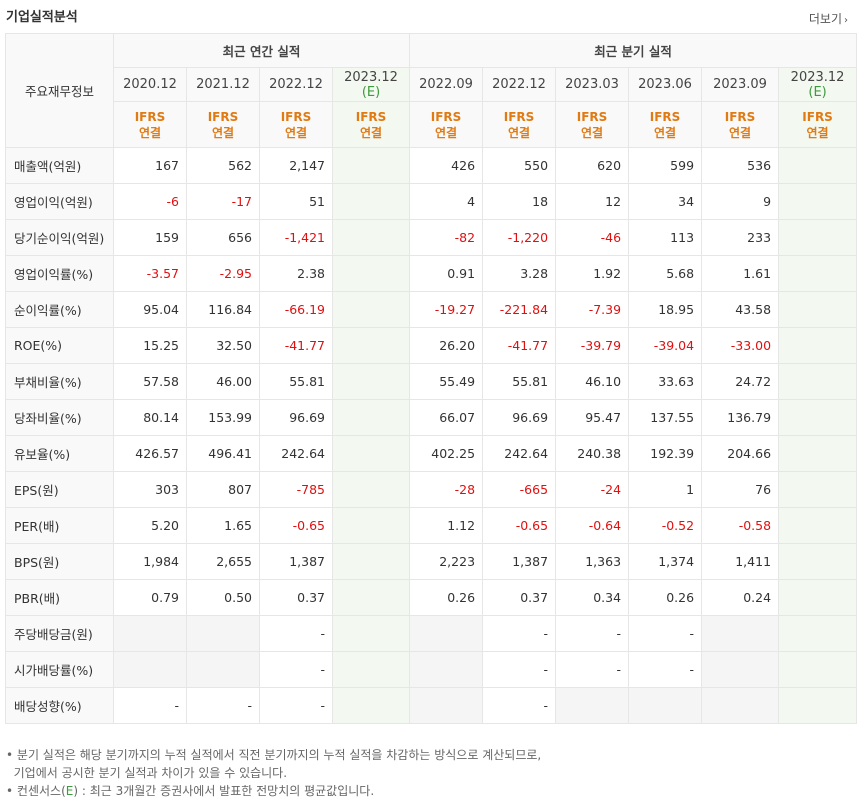  What do you see at coordinates (431, 633) in the screenshot?
I see `table-row: 주당배당금(원) - - - -` at bounding box center [431, 633].